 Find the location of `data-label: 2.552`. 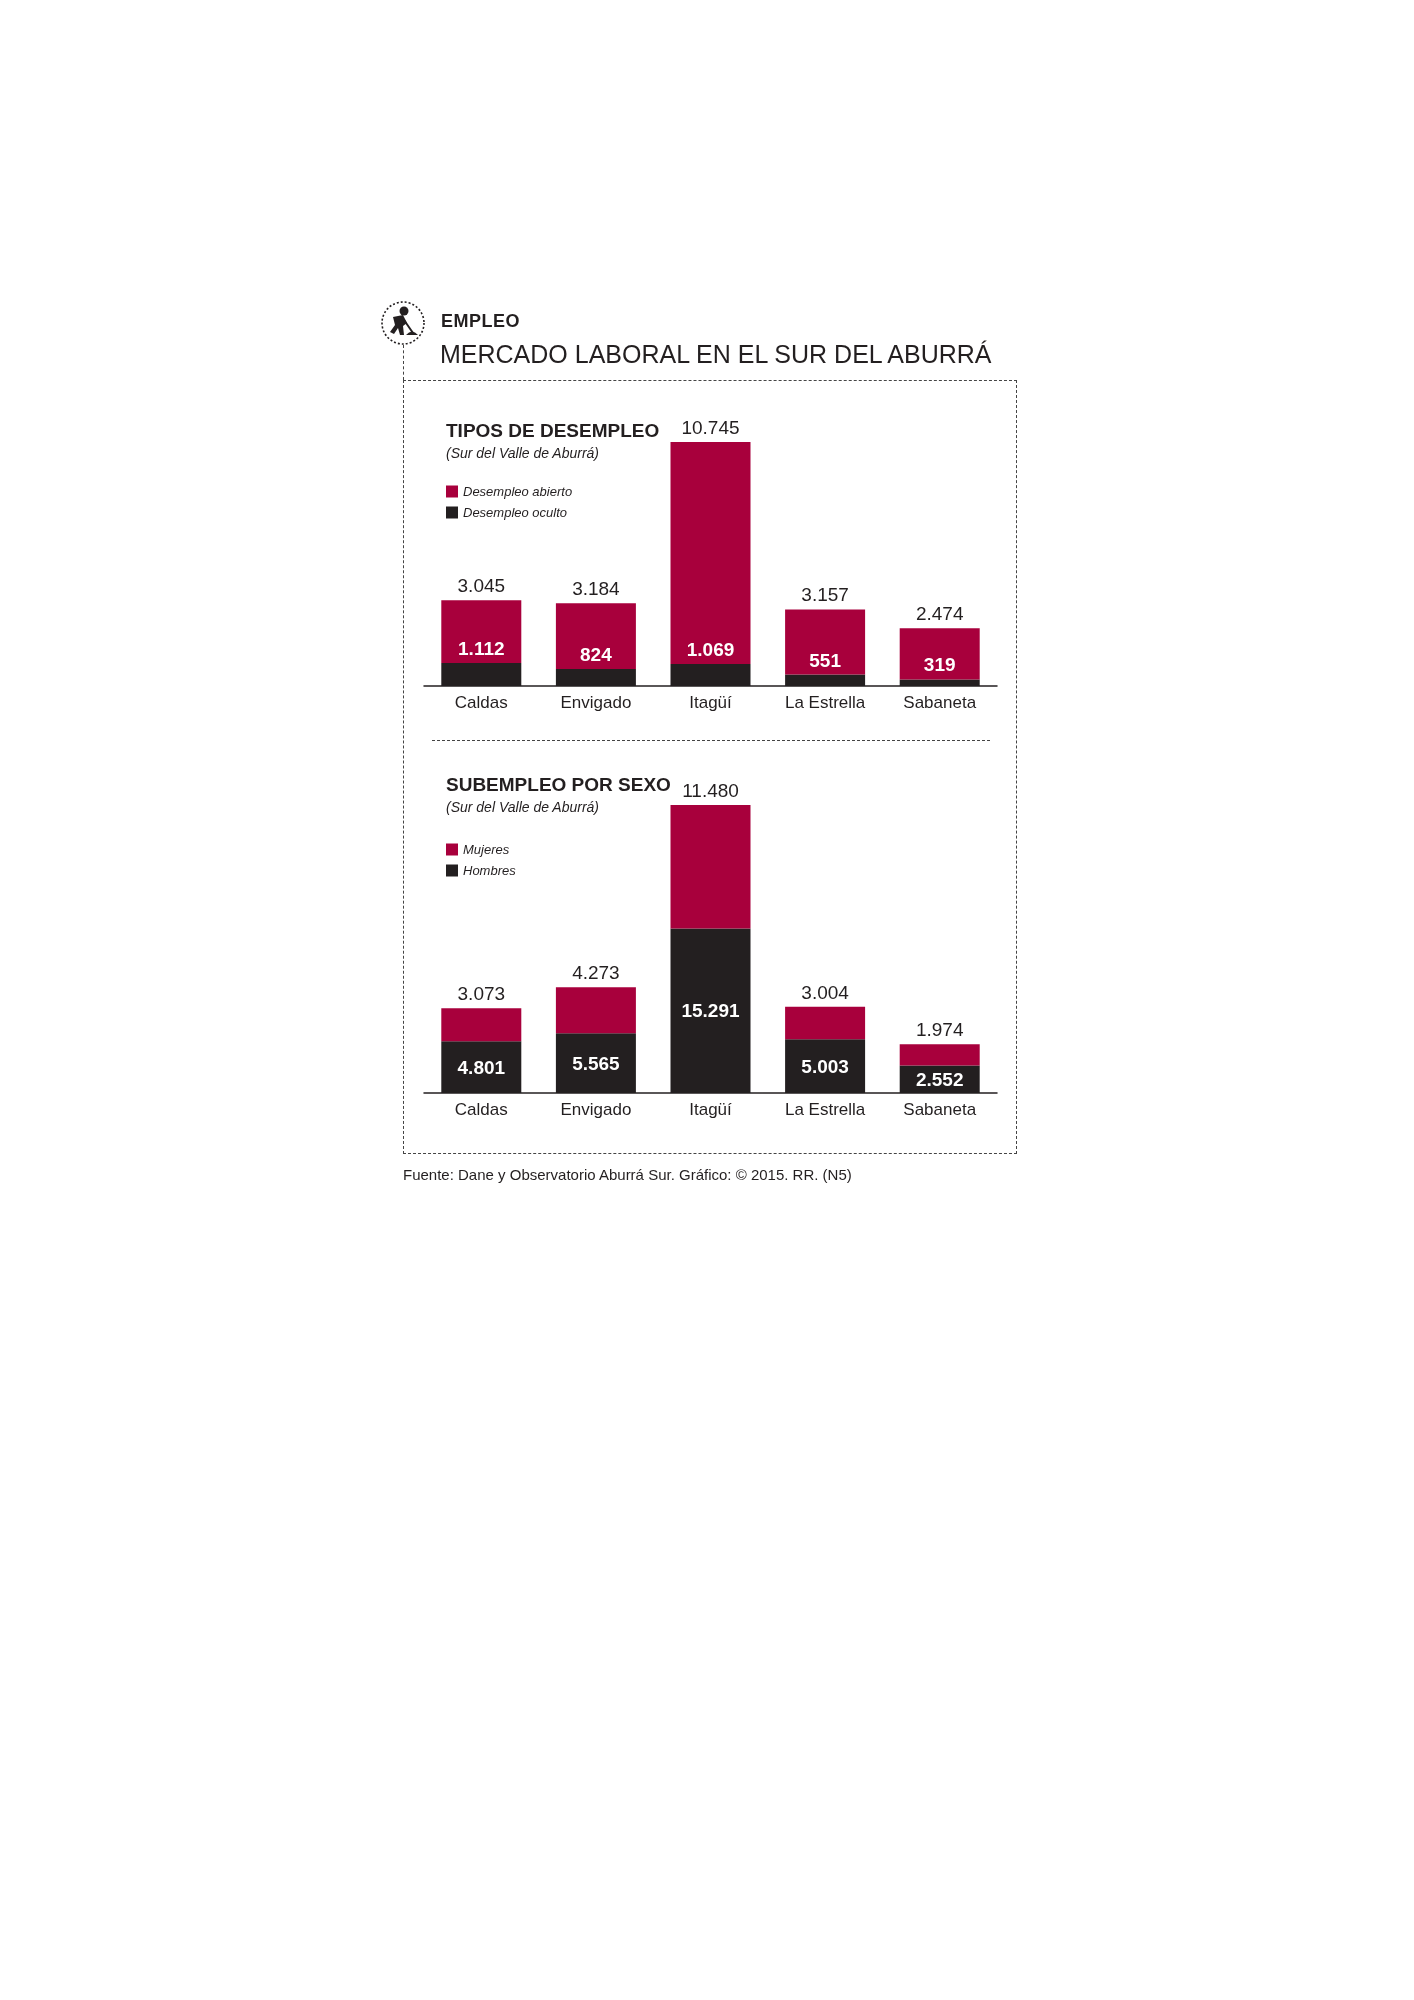

data-label: 2.552 is located at coordinates (939, 1079).